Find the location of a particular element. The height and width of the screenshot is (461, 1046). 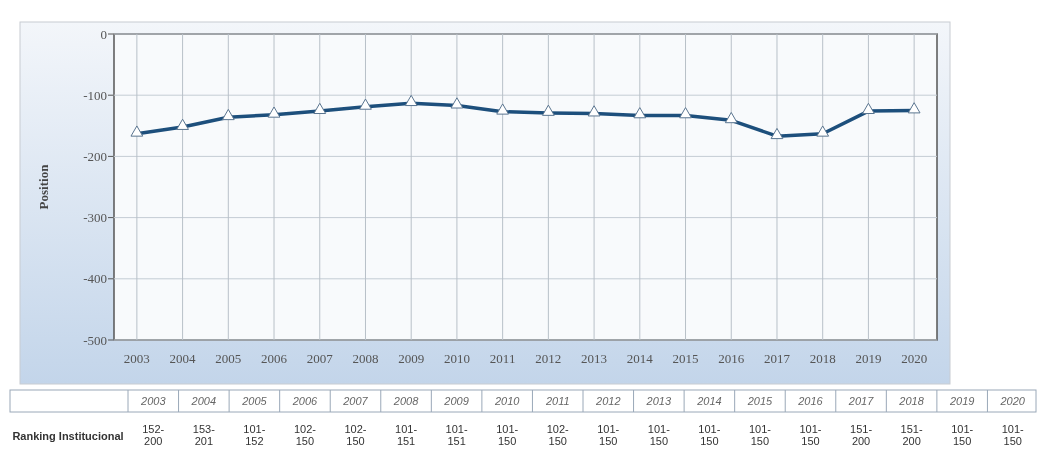

text: 2018 is located at coordinates (911, 401).